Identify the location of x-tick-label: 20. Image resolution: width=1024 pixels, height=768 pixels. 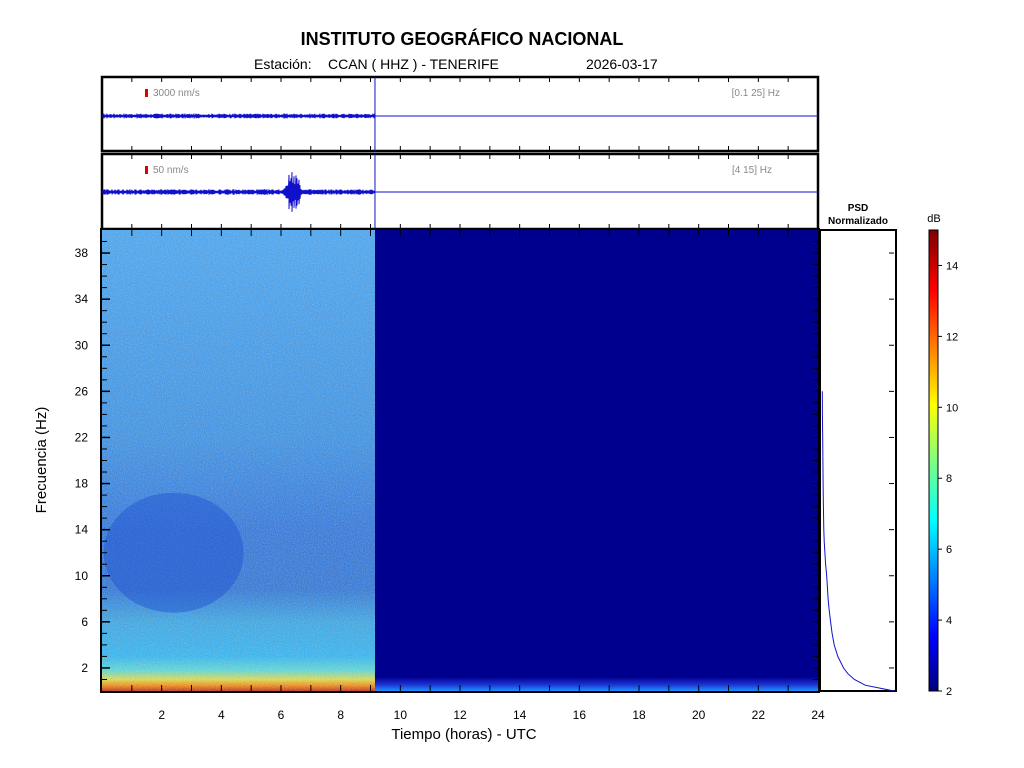
(699, 715).